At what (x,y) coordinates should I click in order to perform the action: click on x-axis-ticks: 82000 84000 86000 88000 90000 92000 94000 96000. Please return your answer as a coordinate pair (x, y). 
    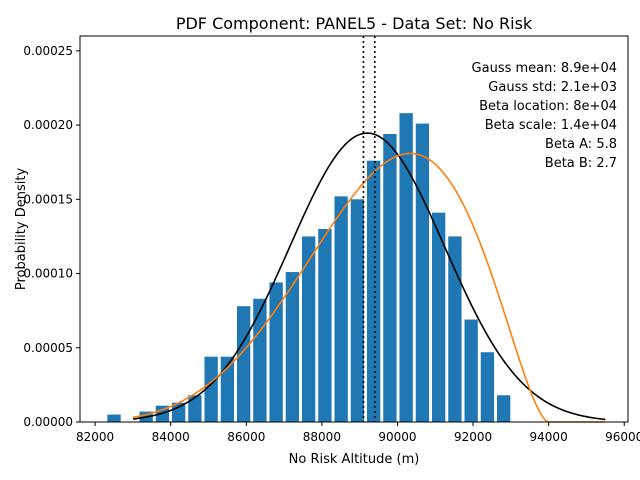
    Looking at the image, I should click on (358, 433).